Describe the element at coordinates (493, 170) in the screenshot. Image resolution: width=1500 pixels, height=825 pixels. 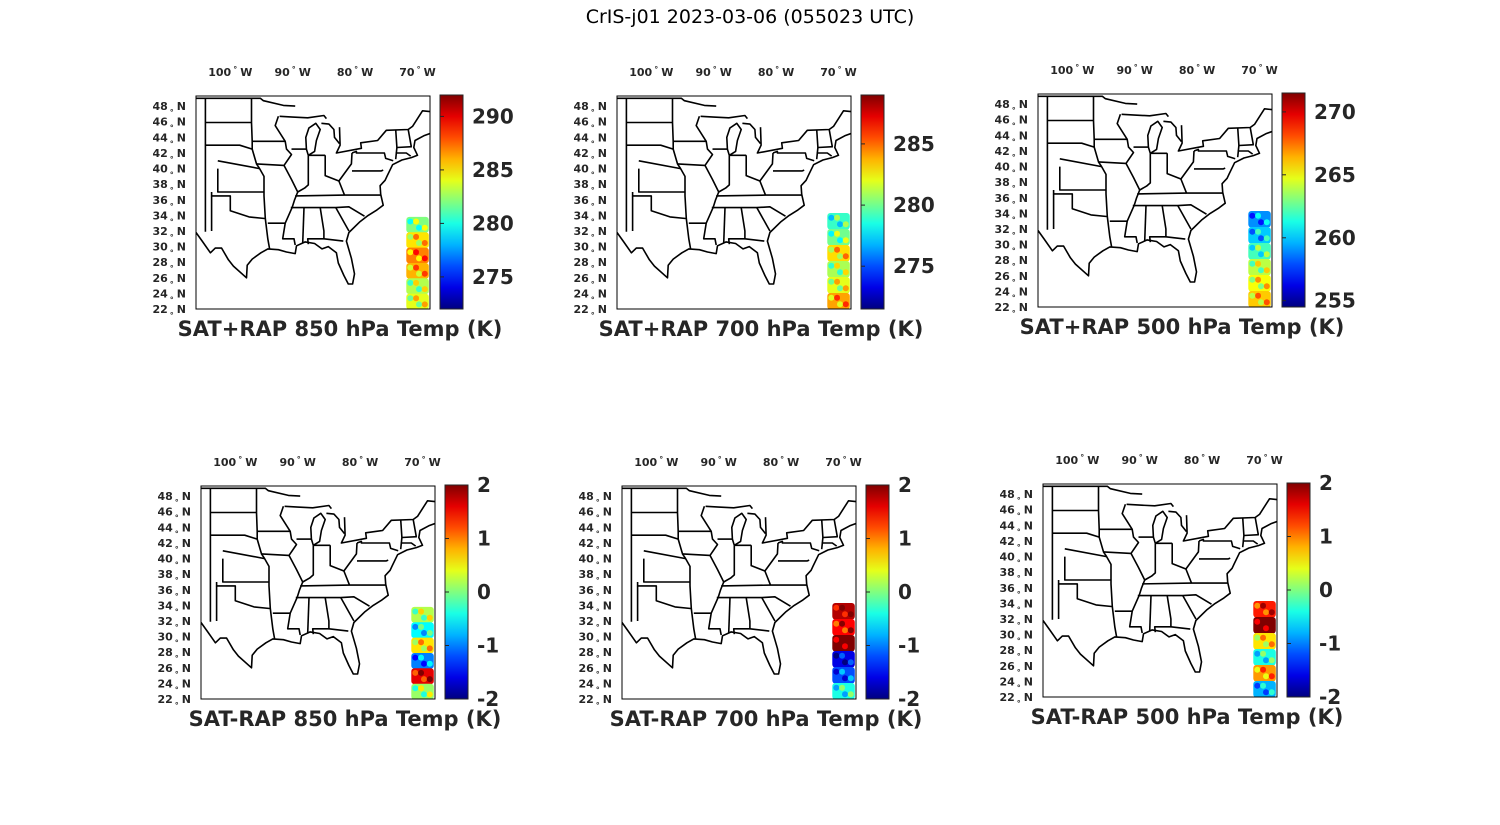
I see `colorbar-tick-label: 285` at that location.